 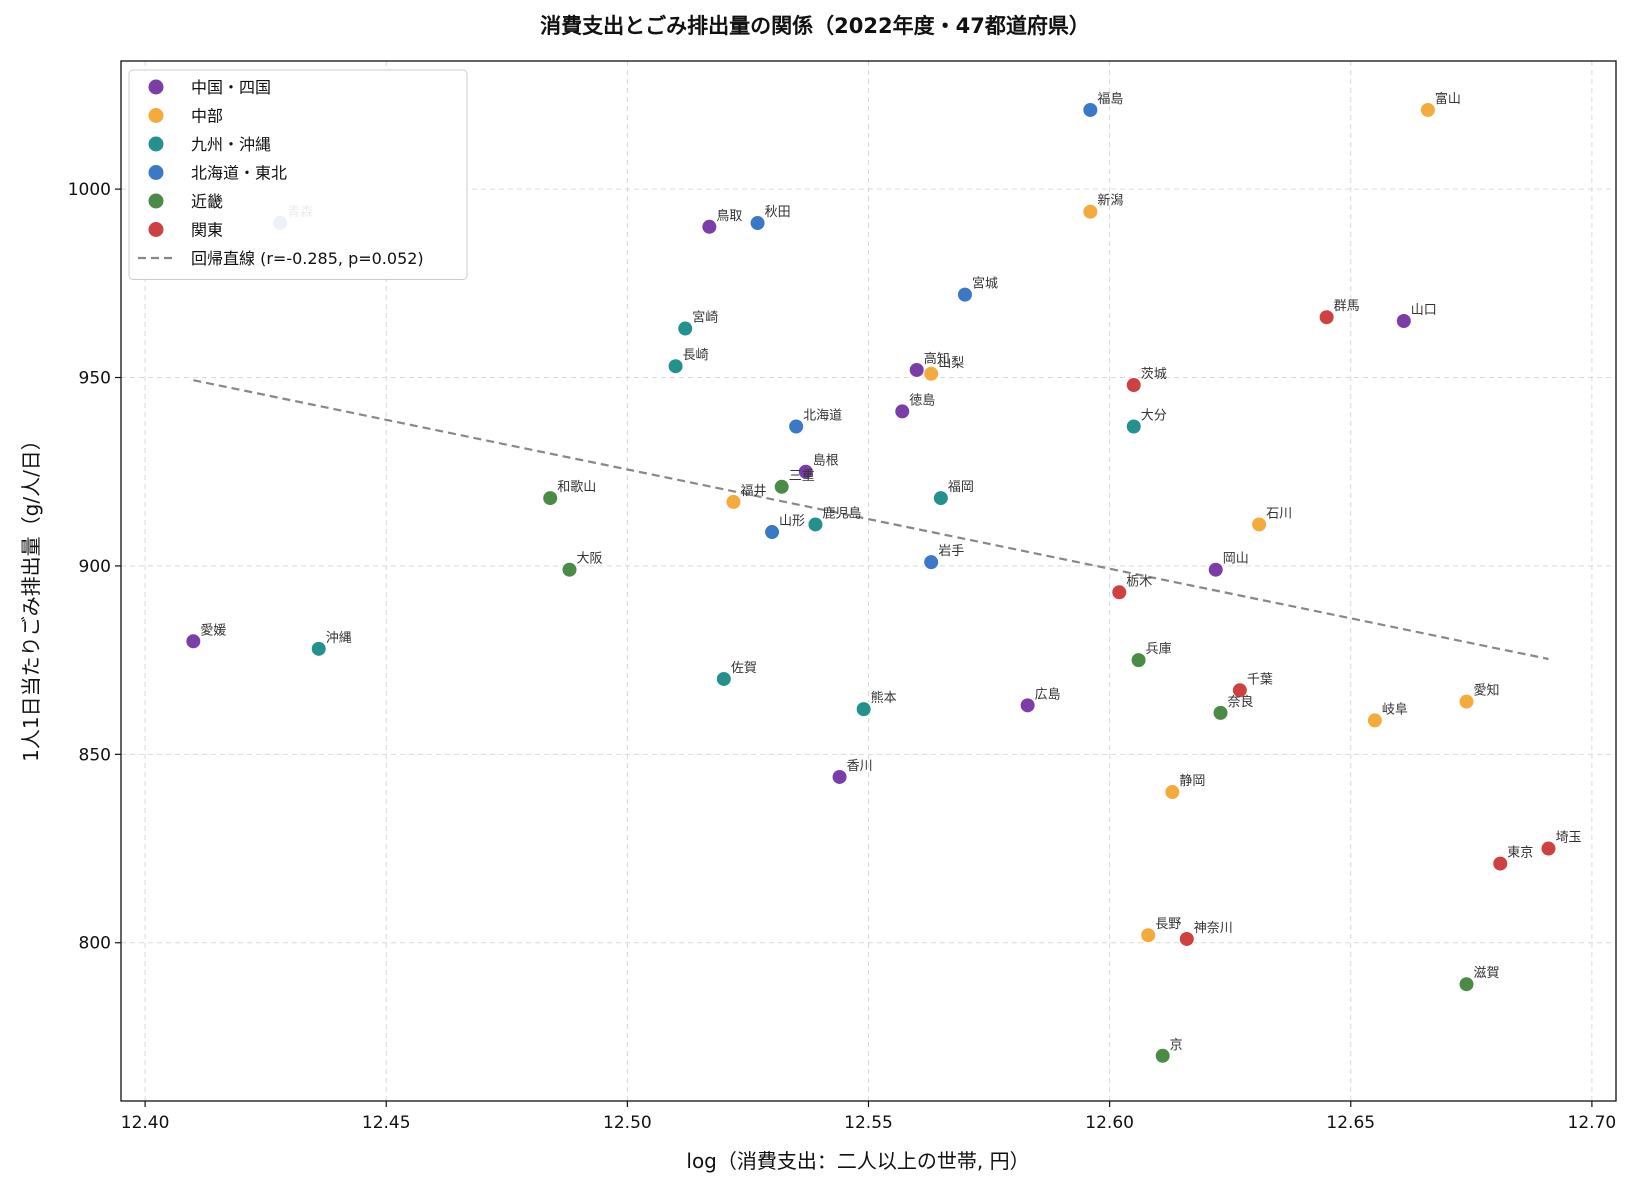 What do you see at coordinates (916, 369) in the screenshot?
I see `data-point-高知` at bounding box center [916, 369].